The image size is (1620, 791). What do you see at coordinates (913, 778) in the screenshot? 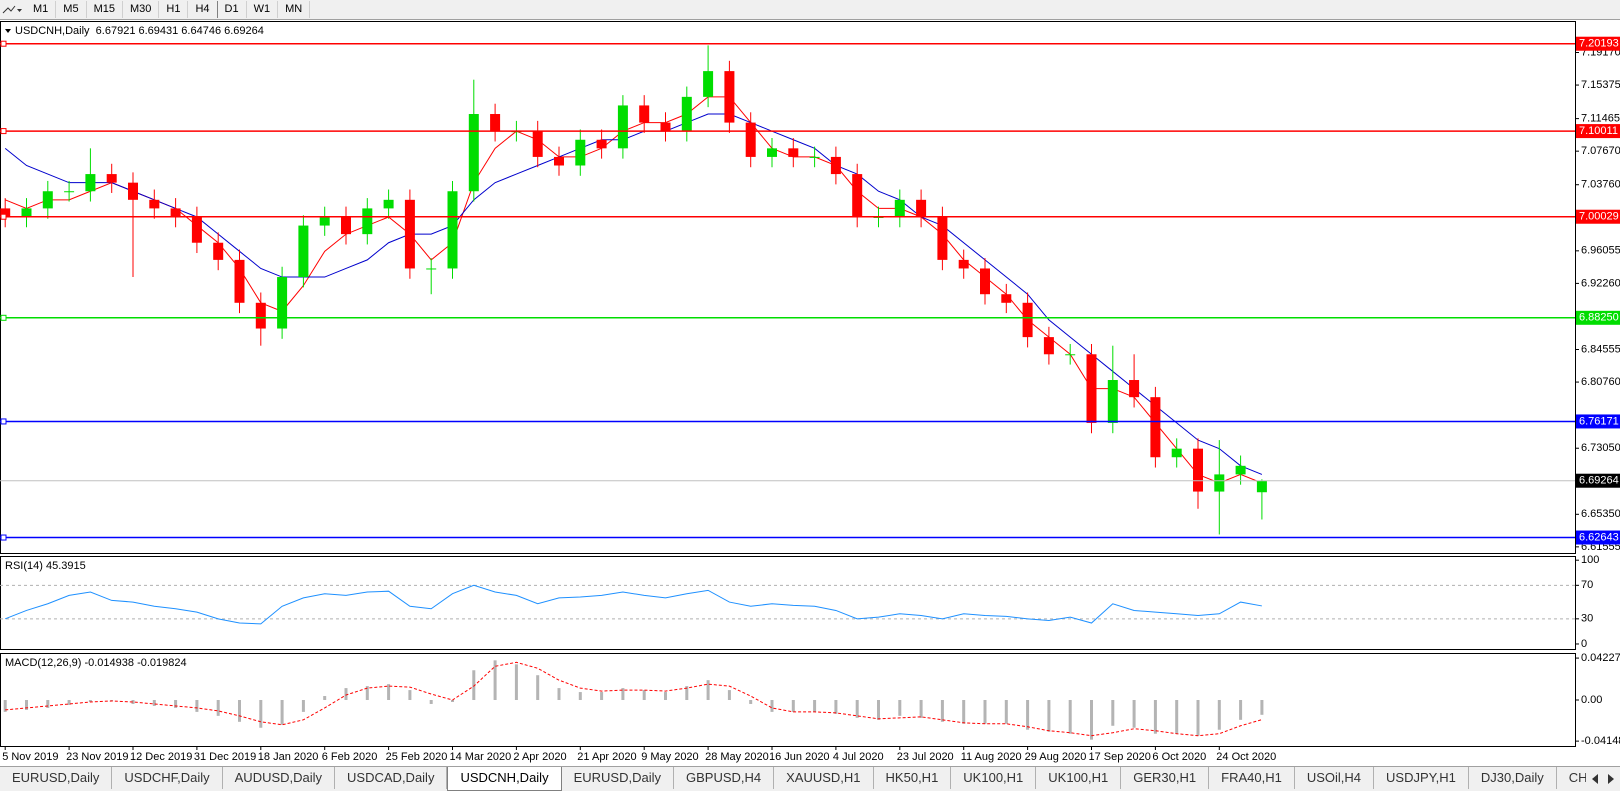
I see `chart-tab: HK50,H1` at bounding box center [913, 778].